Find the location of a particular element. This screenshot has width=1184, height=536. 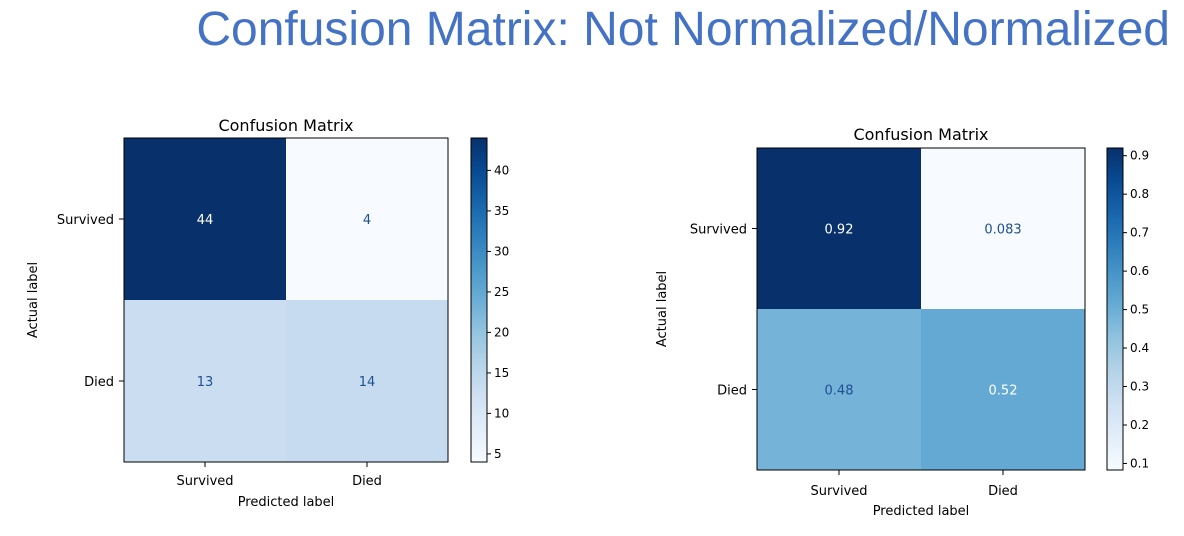

cell-value: 0.92 is located at coordinates (839, 230).